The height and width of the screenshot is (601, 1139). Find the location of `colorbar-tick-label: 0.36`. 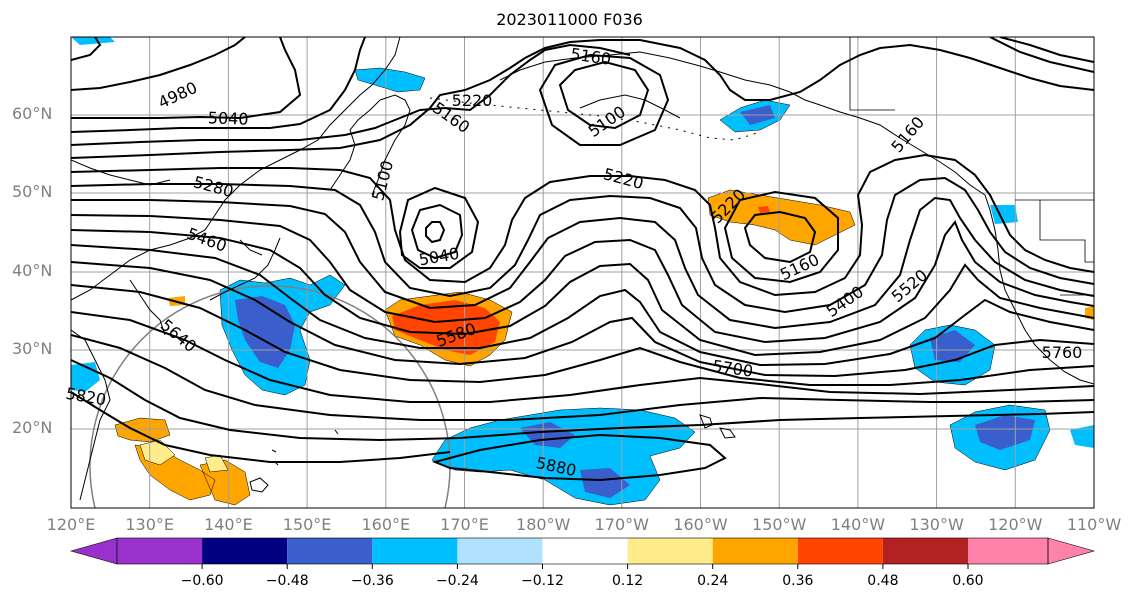

colorbar-tick-label: 0.36 is located at coordinates (798, 581).